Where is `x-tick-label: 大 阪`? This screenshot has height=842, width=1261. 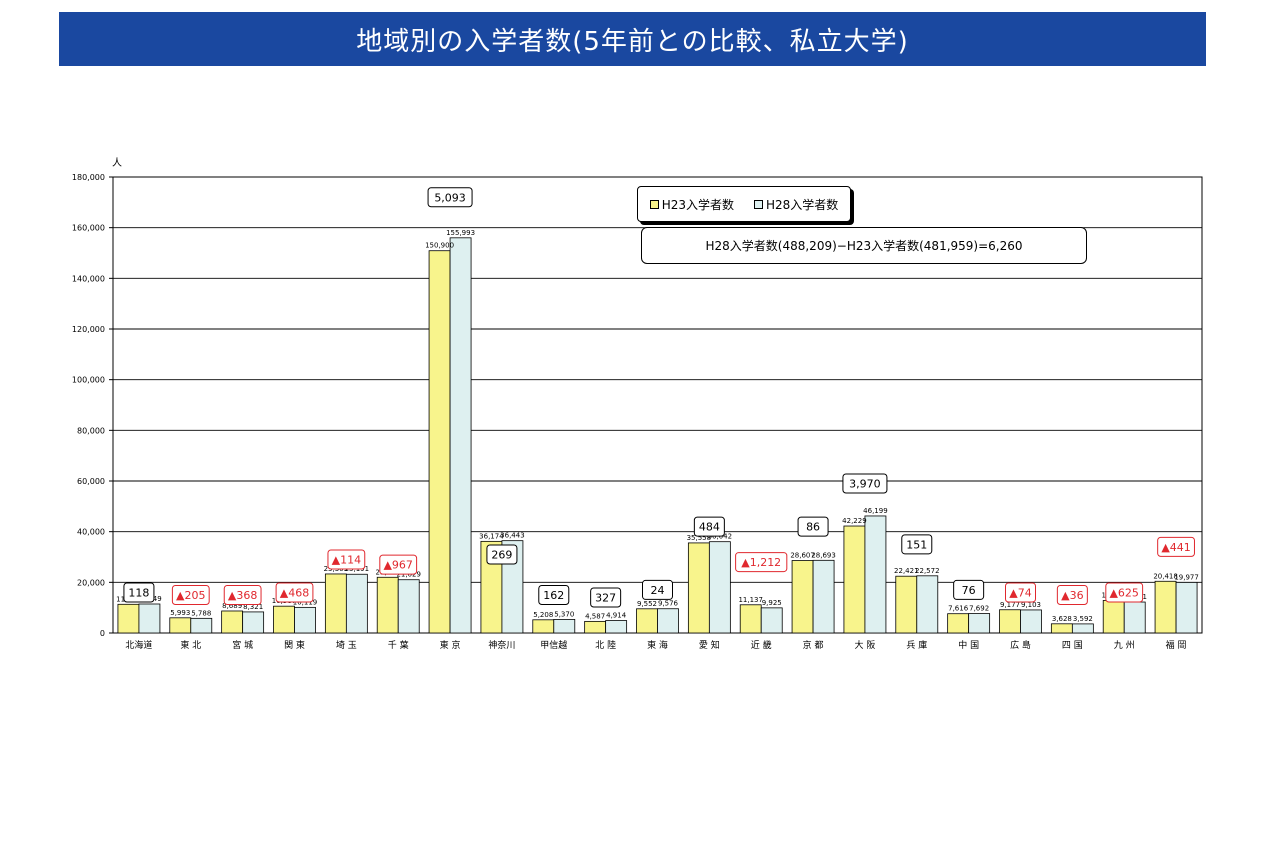
x-tick-label: 大 阪 is located at coordinates (864, 645).